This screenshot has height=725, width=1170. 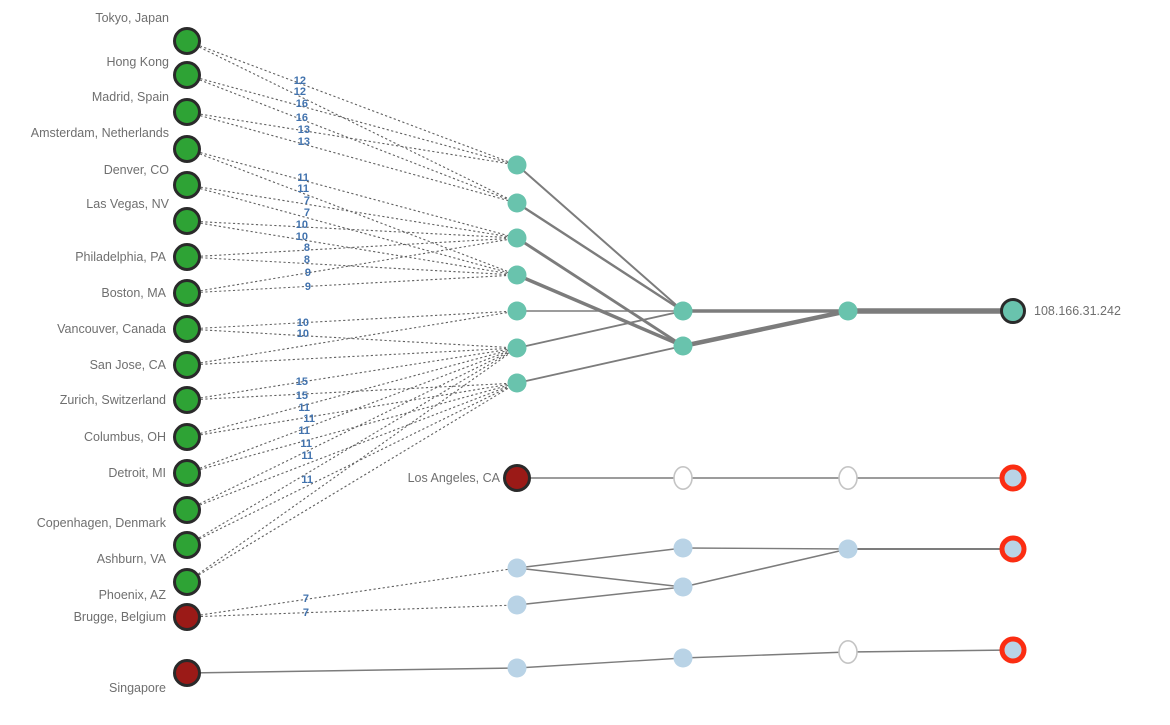 I want to click on edge-denver-t238, so click(x=352, y=211).